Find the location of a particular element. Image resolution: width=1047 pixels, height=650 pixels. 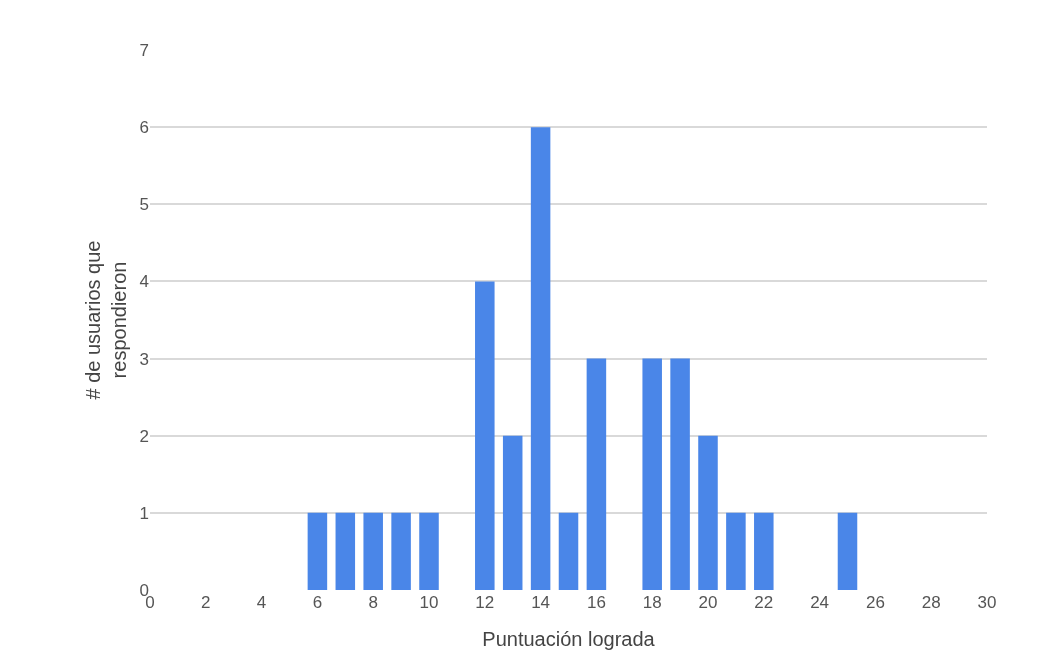

x-tick-label: 26 is located at coordinates (875, 602).